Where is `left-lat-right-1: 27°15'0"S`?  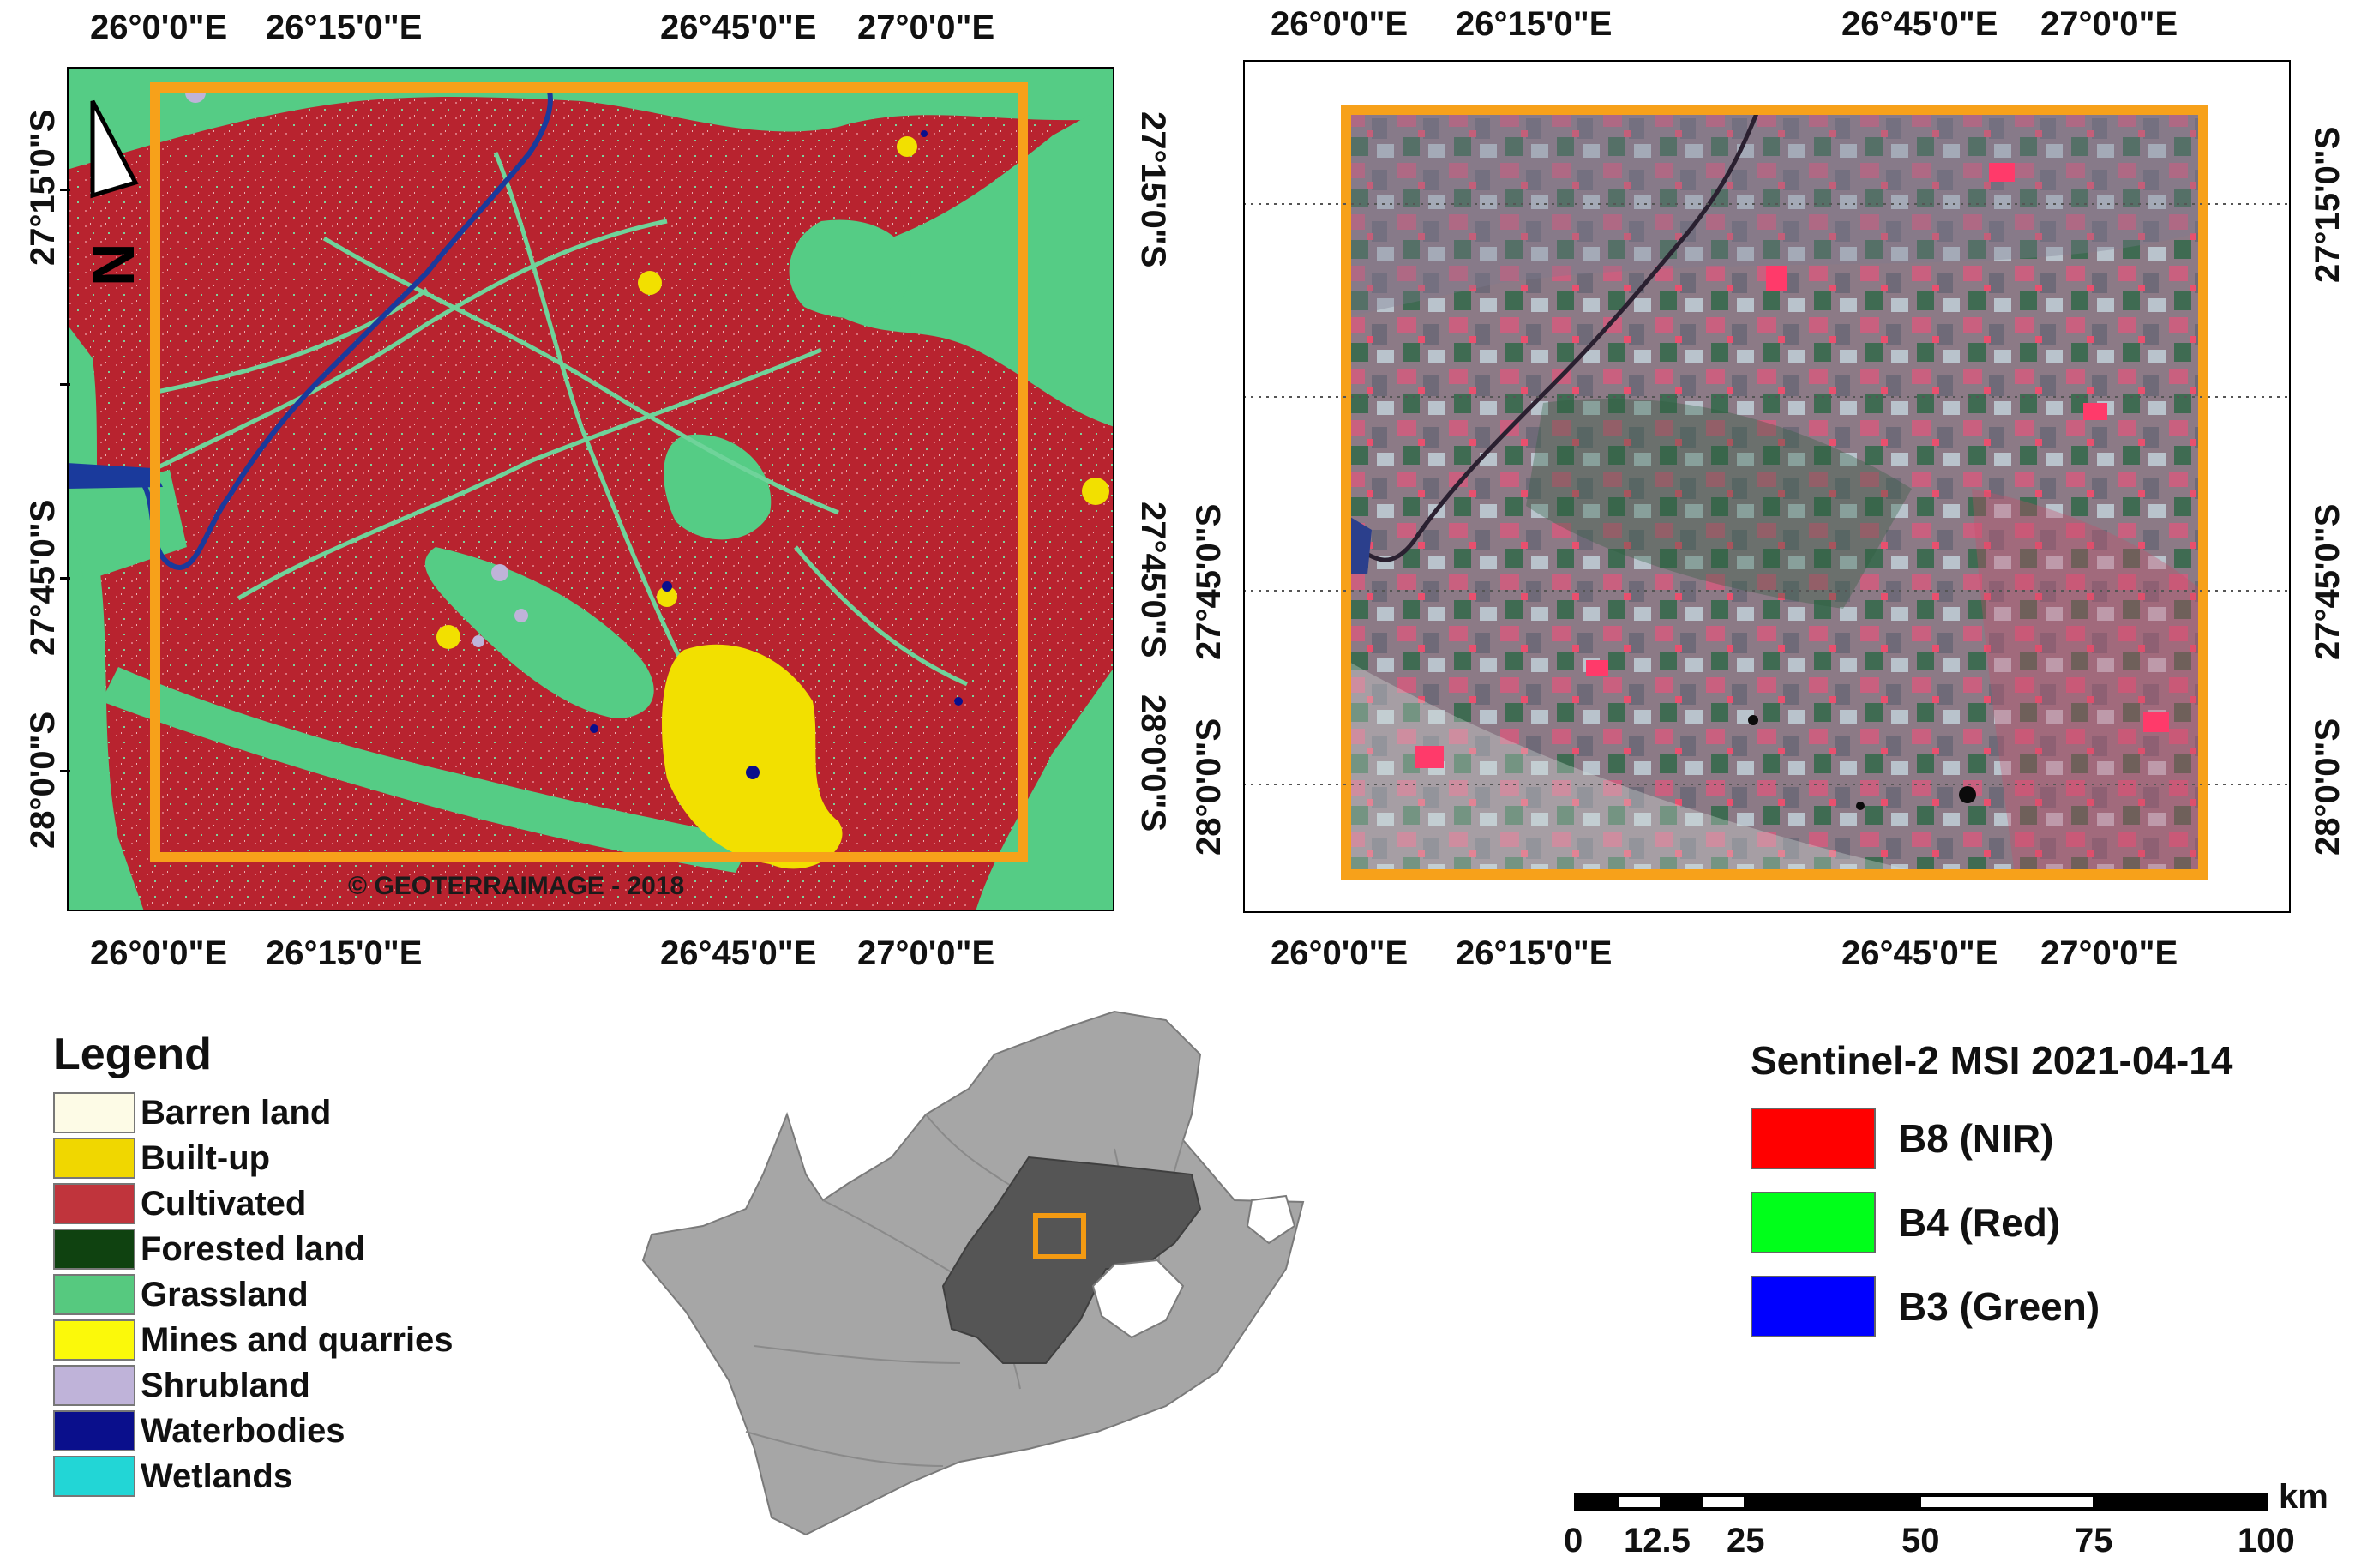 left-lat-right-1: 27°15'0"S is located at coordinates (1153, 189).